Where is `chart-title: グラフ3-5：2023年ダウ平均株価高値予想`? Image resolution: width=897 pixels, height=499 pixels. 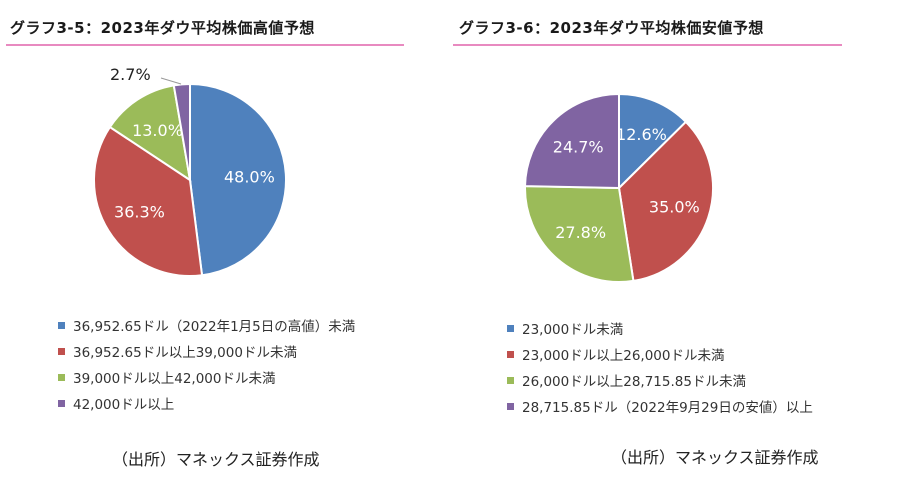
chart-title: グラフ3-5：2023年ダウ平均株価高値予想 is located at coordinates (162, 28).